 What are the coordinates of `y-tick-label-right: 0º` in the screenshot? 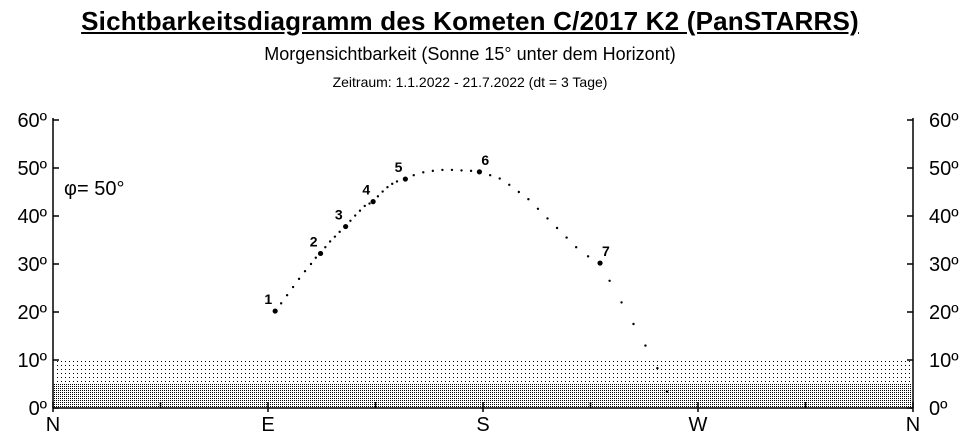 It's located at (938, 409).